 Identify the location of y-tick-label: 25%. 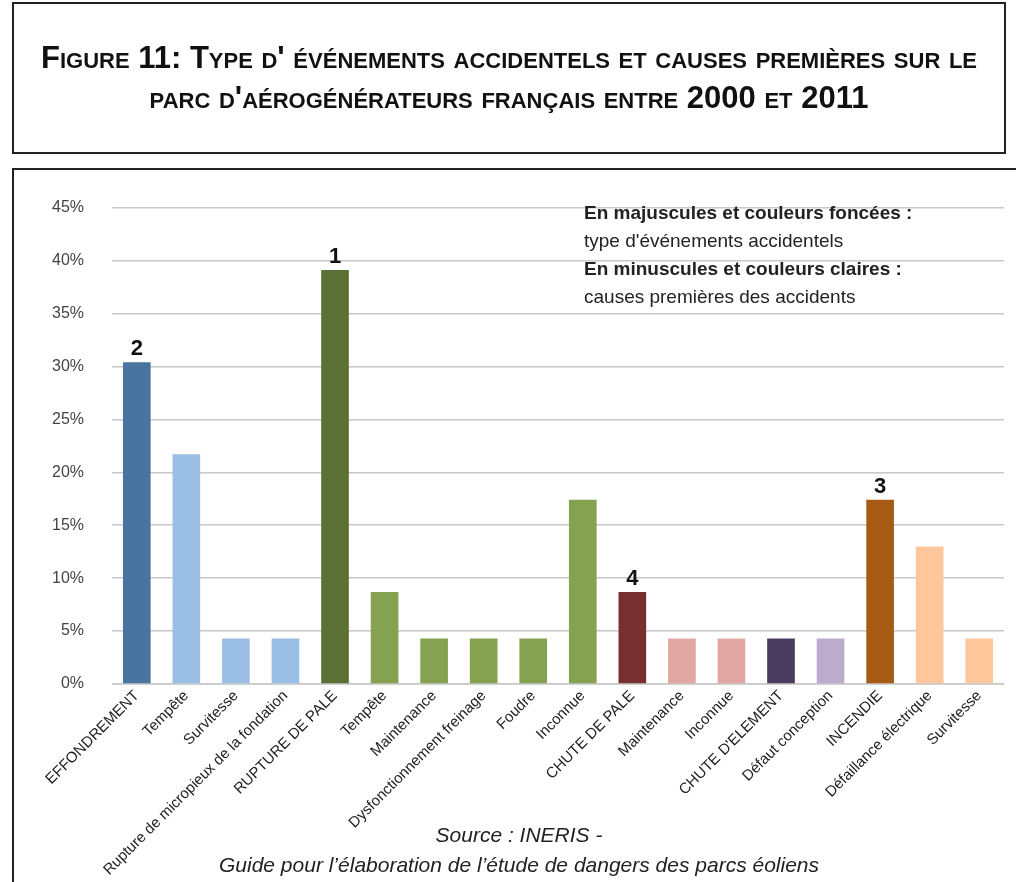
(68, 418).